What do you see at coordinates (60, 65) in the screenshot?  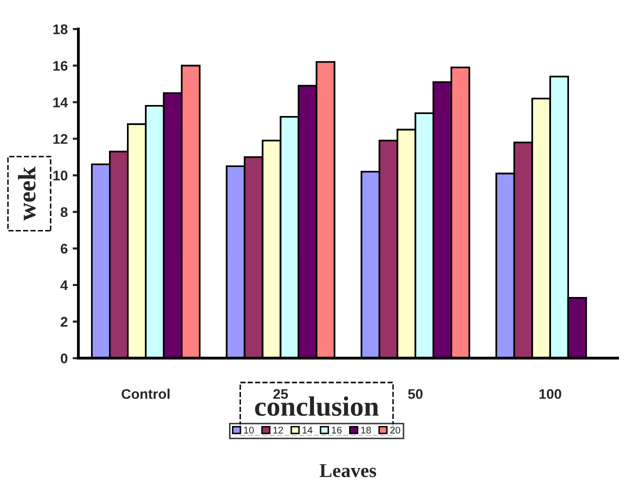 I see `y-tick-label: 16` at bounding box center [60, 65].